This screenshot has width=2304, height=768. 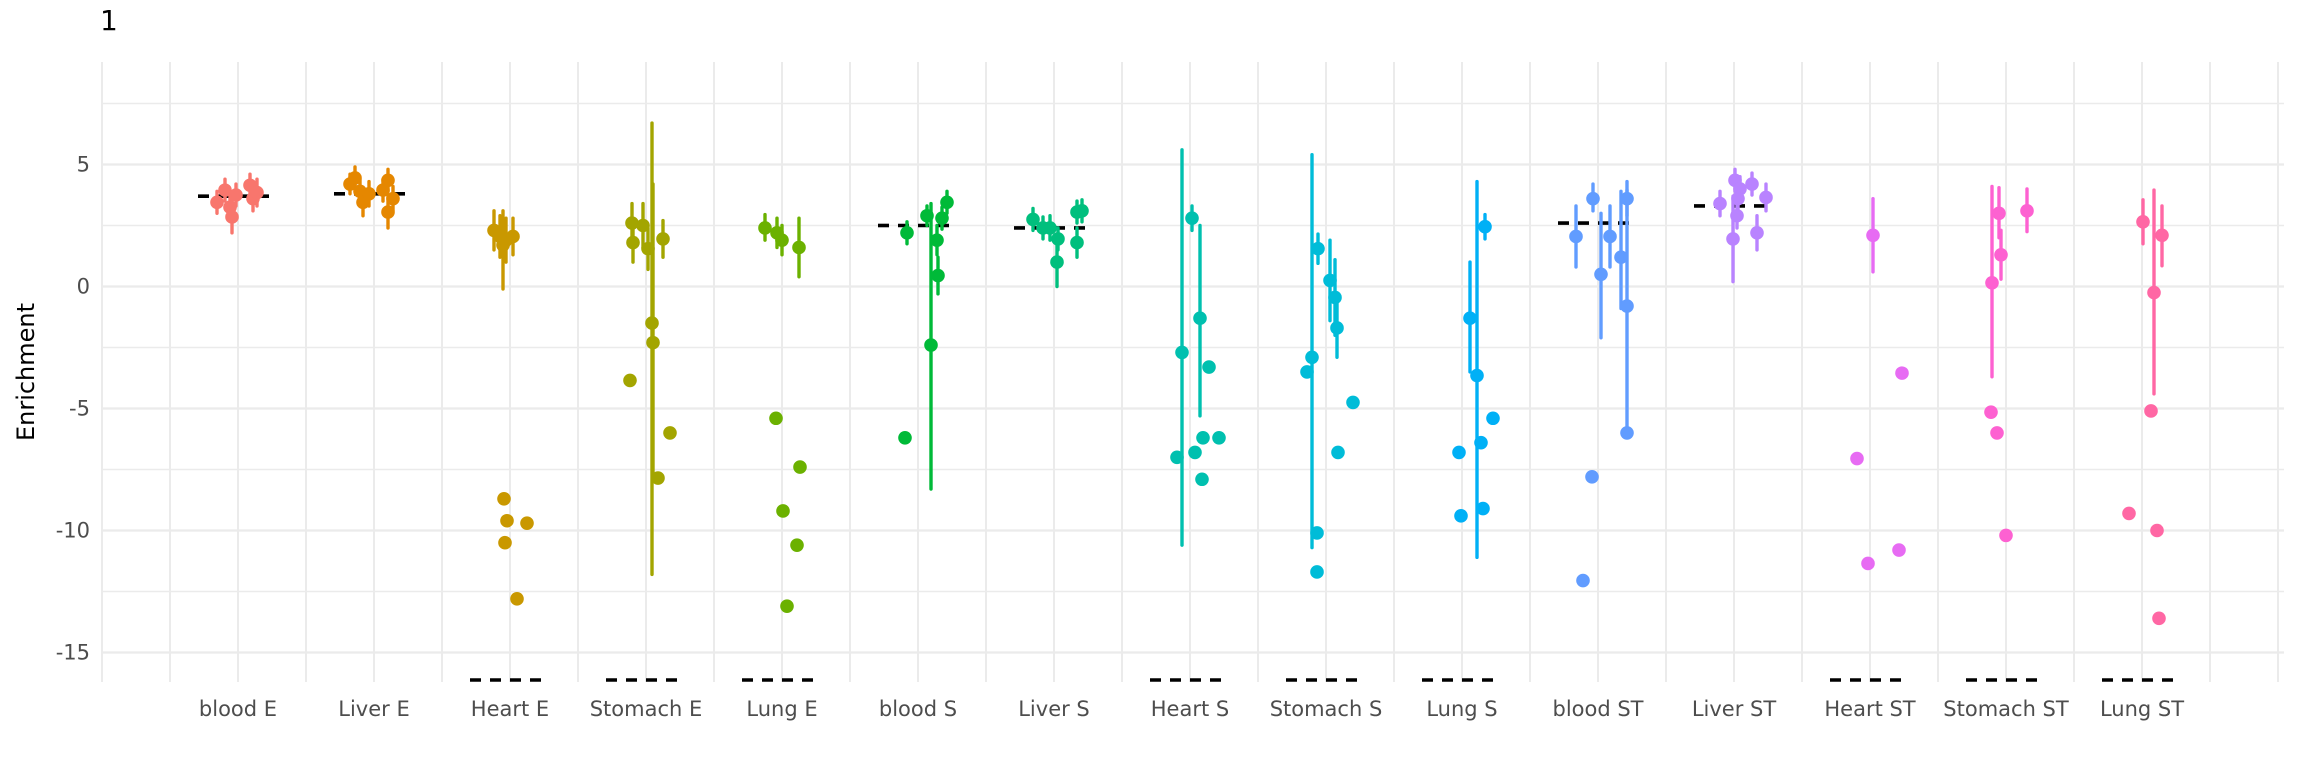 What do you see at coordinates (73, 653) in the screenshot?
I see `y-tick-label: -15` at bounding box center [73, 653].